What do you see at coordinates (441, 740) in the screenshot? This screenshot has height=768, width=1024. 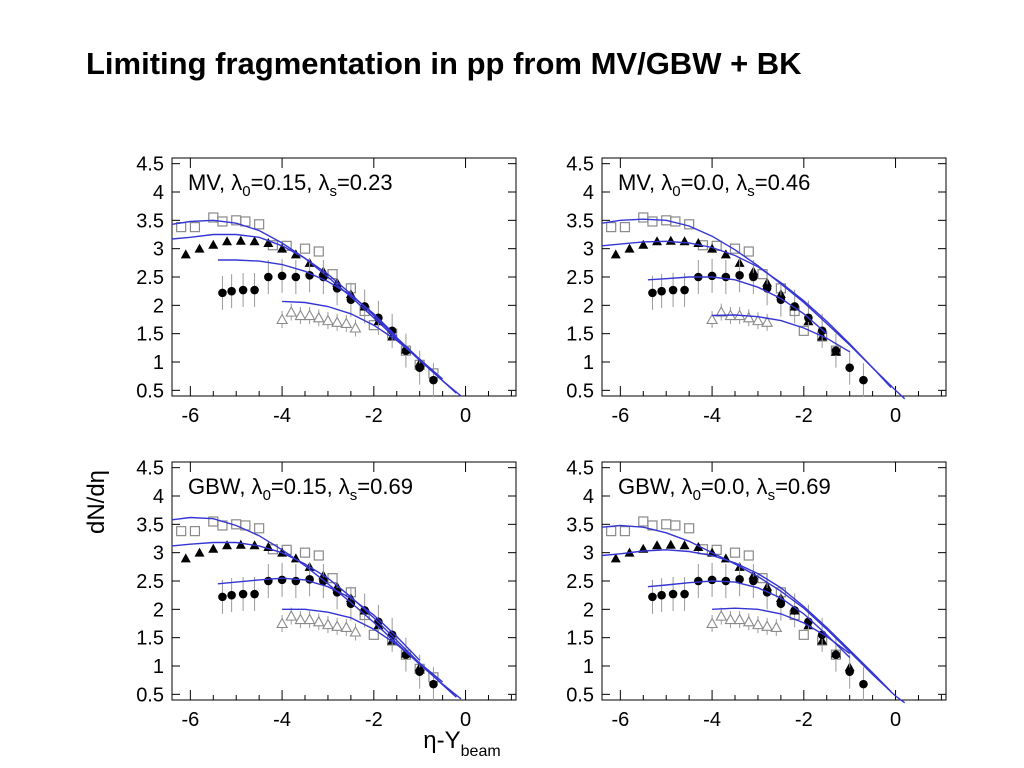 I see `x-axis-label-main: η-Y` at bounding box center [441, 740].